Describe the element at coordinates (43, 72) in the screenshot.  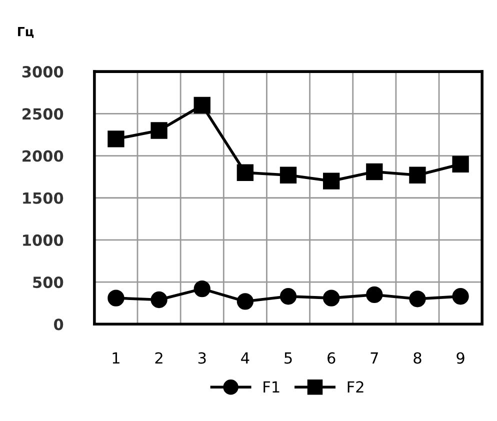
I see `y-tick-label: 3000` at that location.